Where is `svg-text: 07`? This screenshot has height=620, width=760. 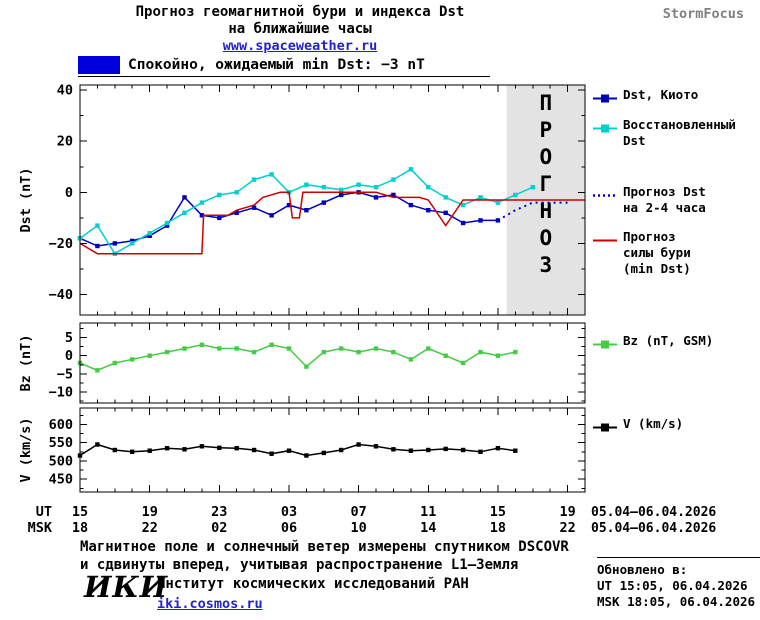
svg-text: 07 is located at coordinates (358, 512).